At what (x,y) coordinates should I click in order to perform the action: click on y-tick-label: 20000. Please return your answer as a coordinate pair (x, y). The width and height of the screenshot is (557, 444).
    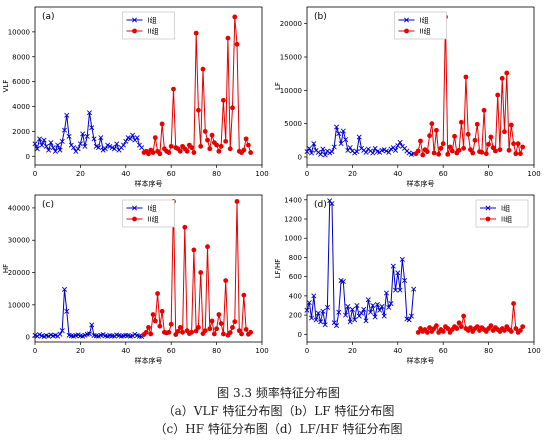
    Looking at the image, I should click on (19, 273).